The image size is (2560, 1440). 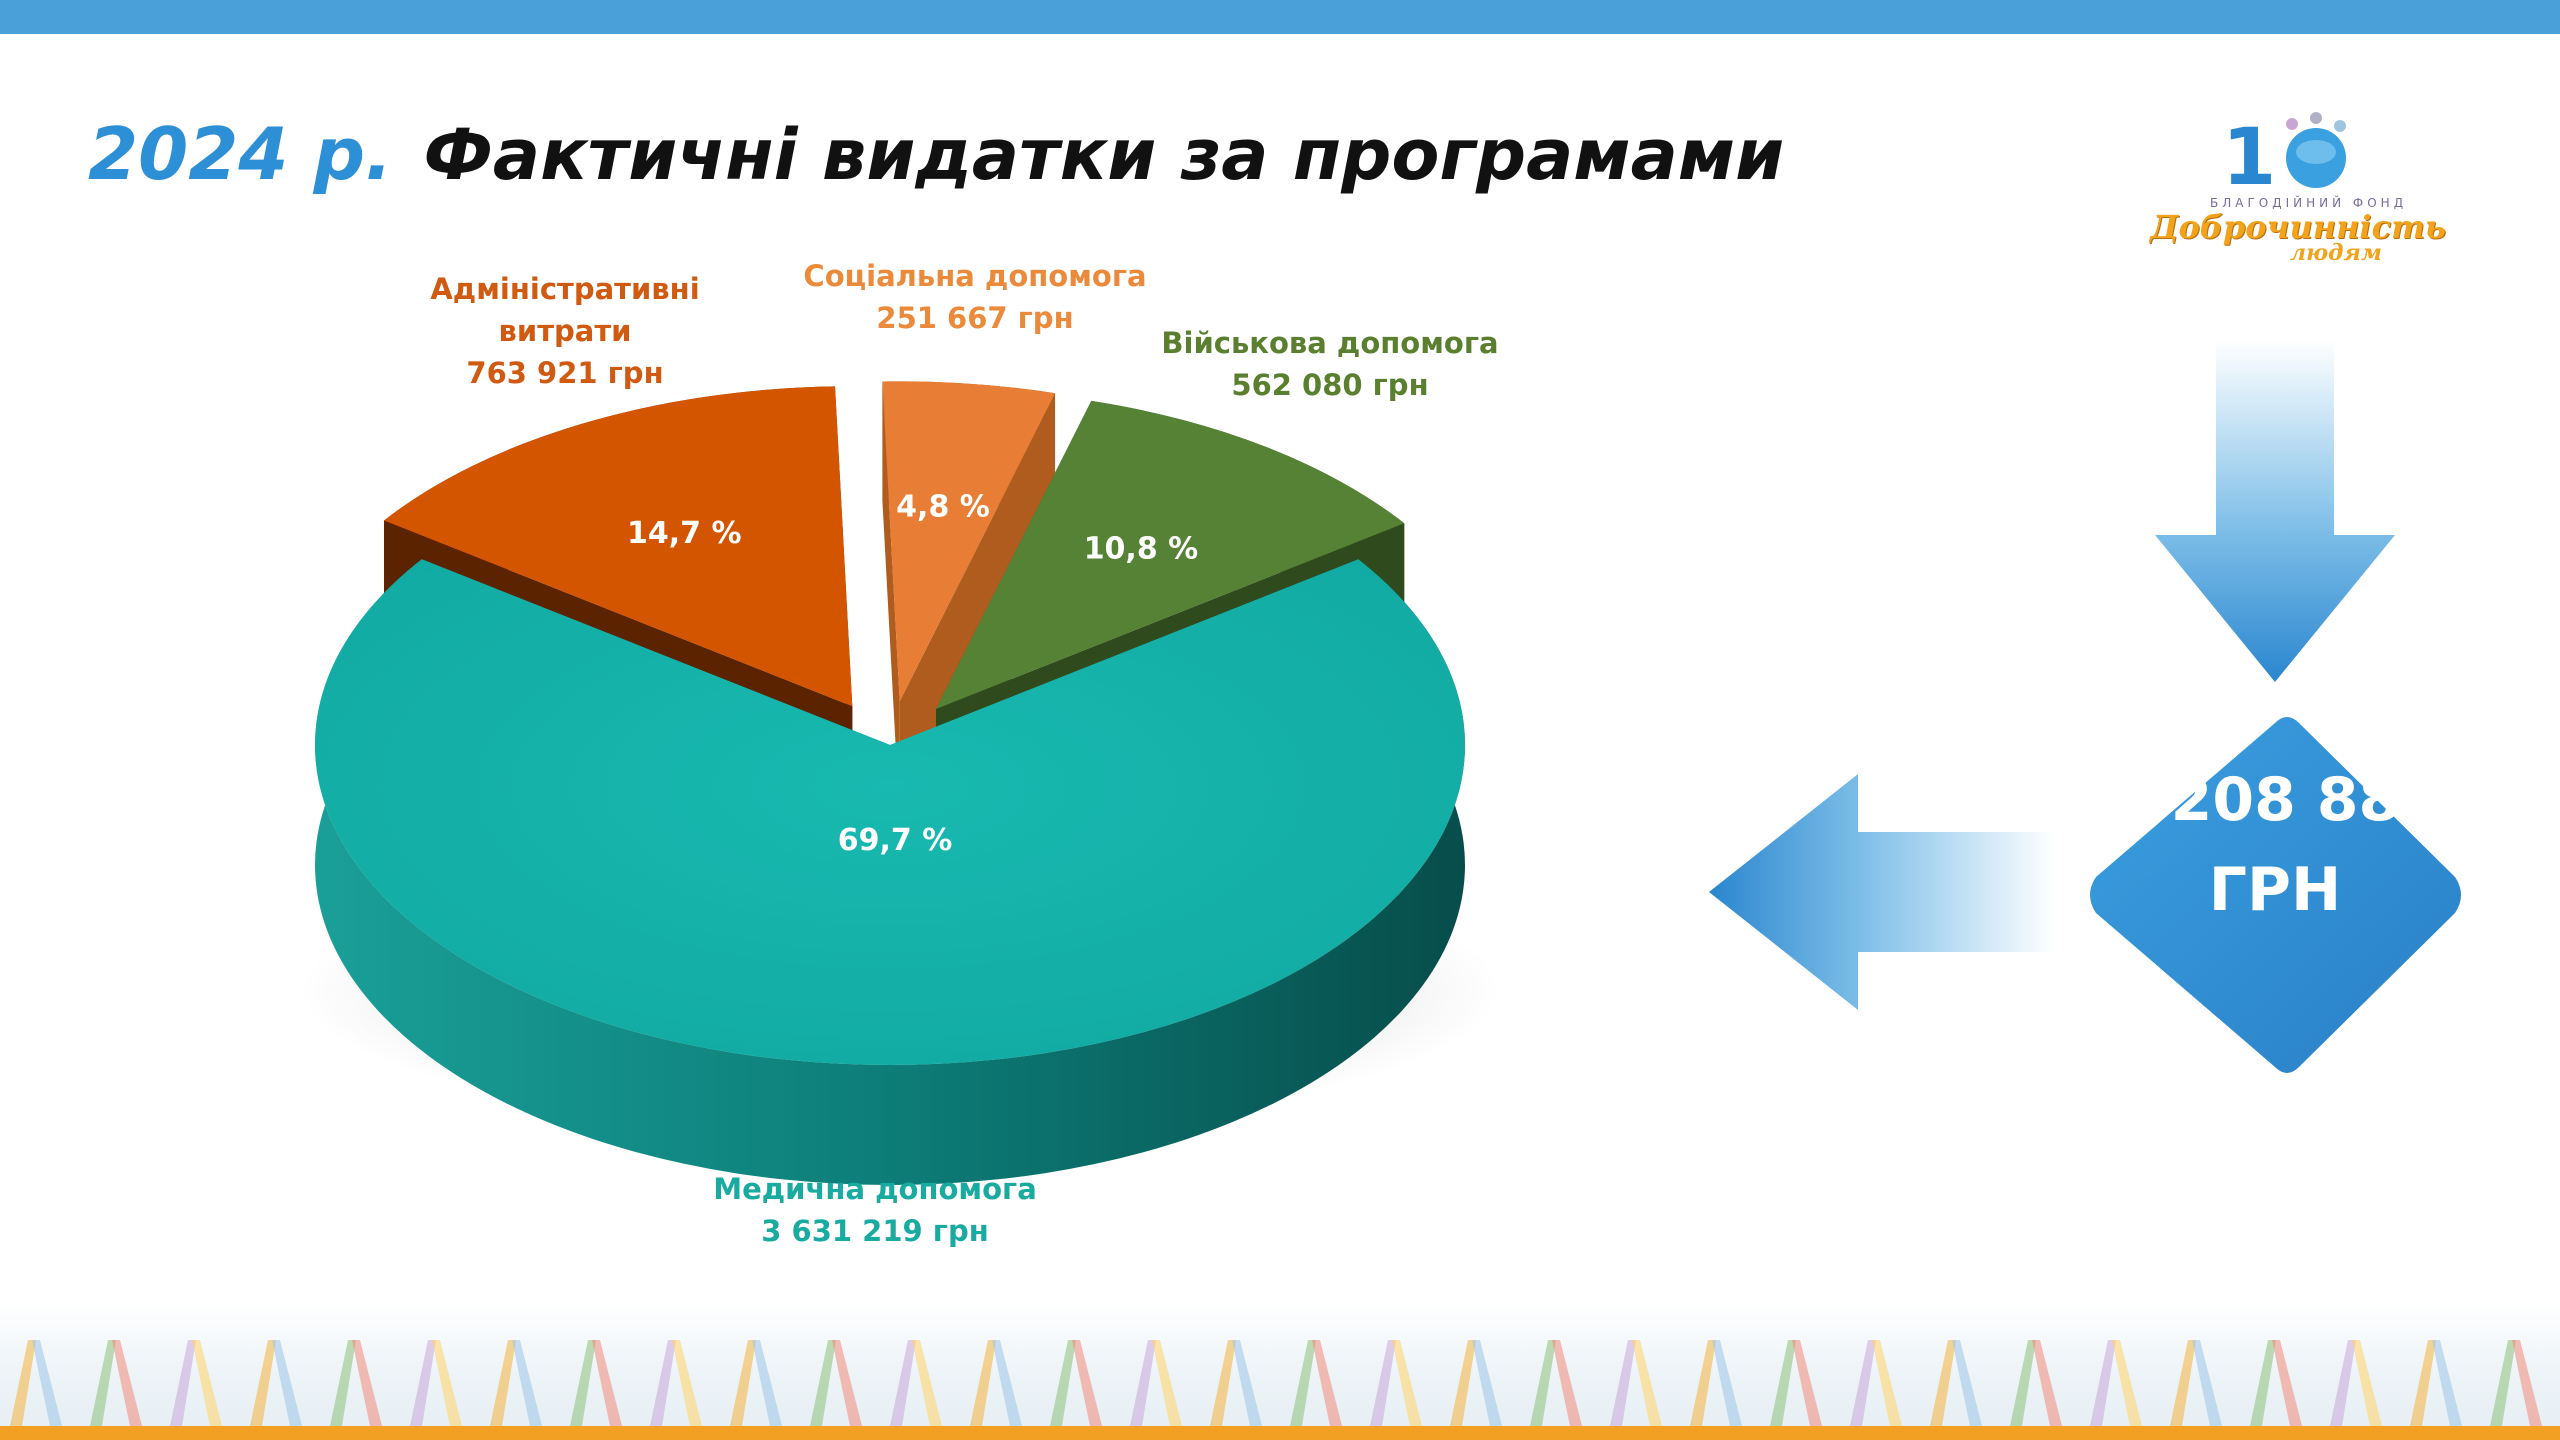 I want to click on arrow-down-icon, so click(x=2275, y=511).